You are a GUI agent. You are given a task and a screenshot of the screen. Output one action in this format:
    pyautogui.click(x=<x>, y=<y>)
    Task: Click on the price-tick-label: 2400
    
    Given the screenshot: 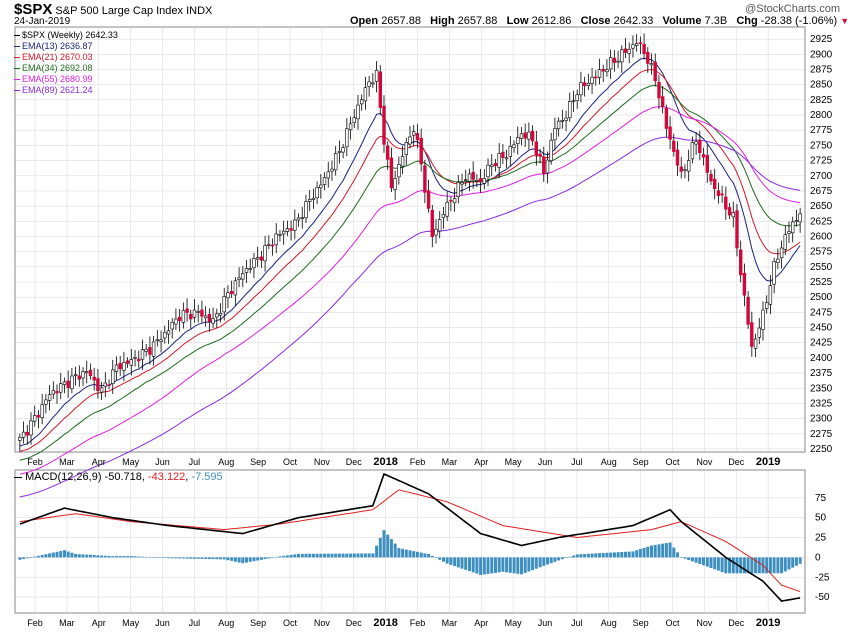 What is the action you would take?
    pyautogui.click(x=821, y=358)
    